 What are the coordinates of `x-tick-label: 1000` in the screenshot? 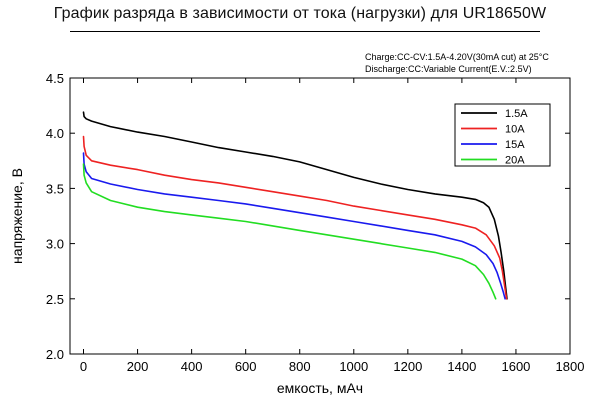 It's located at (353, 366).